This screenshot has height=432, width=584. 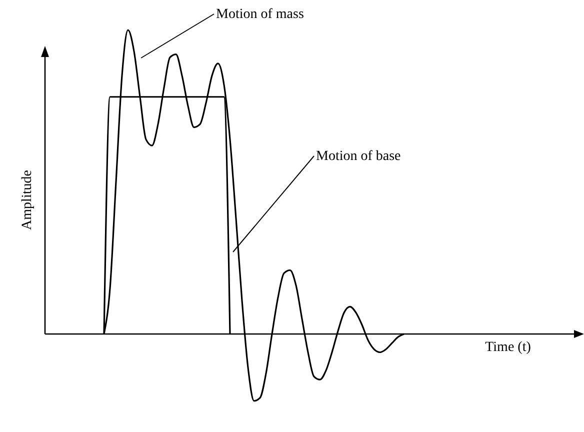 What do you see at coordinates (27, 200) in the screenshot?
I see `y-axis-title: Amplitude` at bounding box center [27, 200].